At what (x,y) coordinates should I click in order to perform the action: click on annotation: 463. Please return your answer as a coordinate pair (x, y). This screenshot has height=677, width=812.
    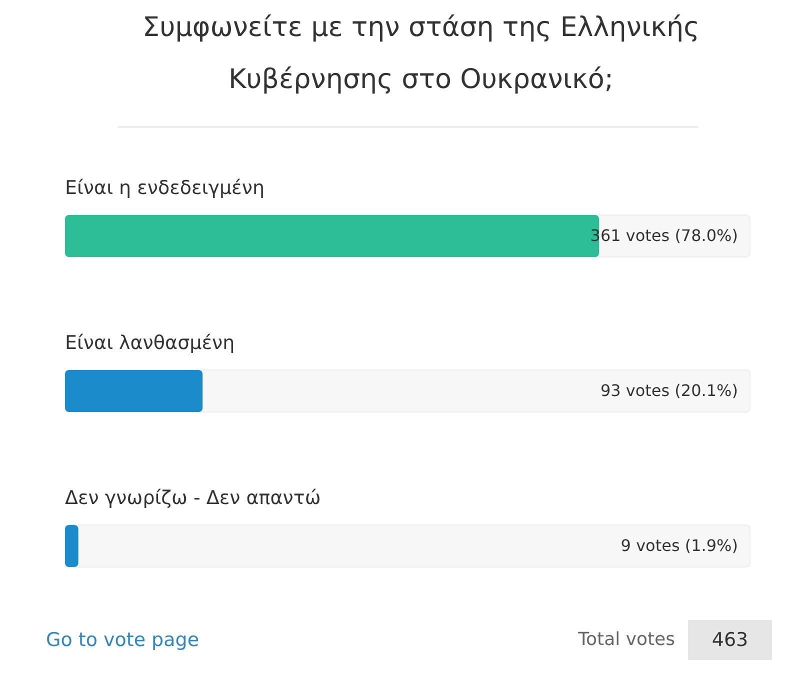
    Looking at the image, I should click on (730, 640).